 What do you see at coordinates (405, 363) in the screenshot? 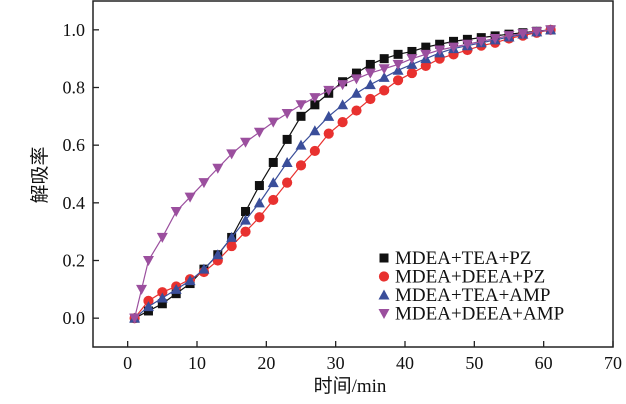
I see `x-tick-label: 40` at bounding box center [405, 363].